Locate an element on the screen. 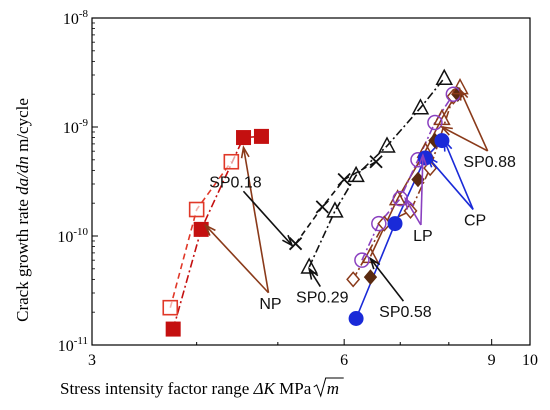  x-axis-label-italic: ΔK is located at coordinates (265, 388).